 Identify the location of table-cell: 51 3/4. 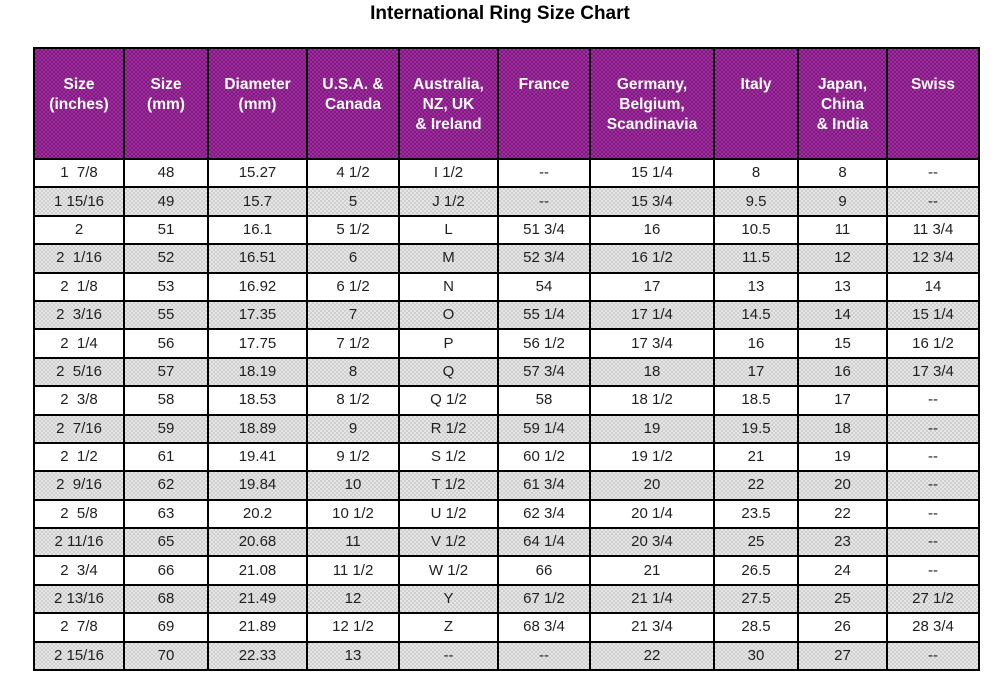
(544, 230).